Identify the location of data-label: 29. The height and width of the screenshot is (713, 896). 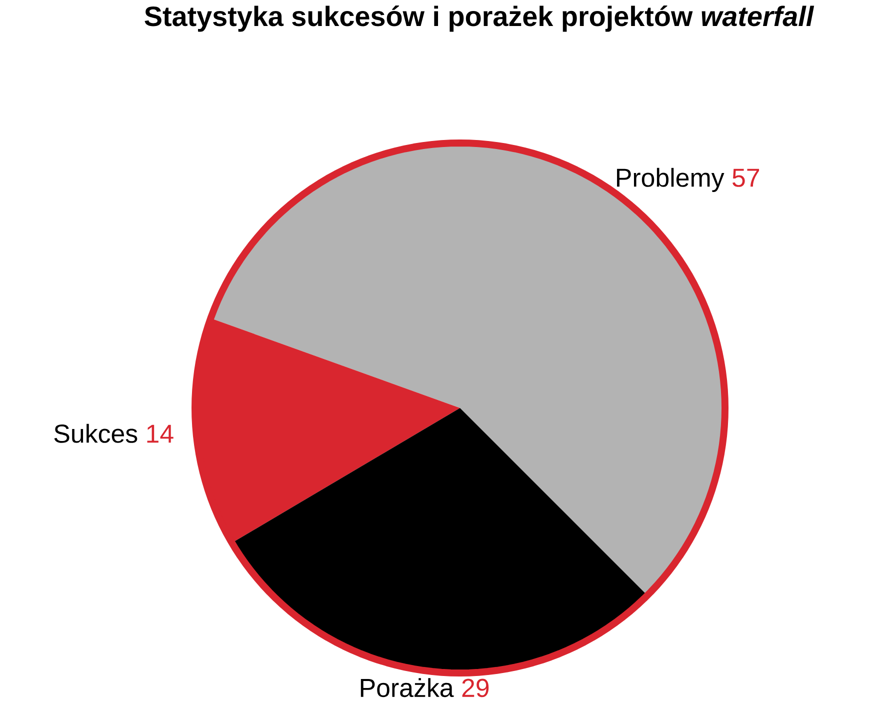
(475, 688).